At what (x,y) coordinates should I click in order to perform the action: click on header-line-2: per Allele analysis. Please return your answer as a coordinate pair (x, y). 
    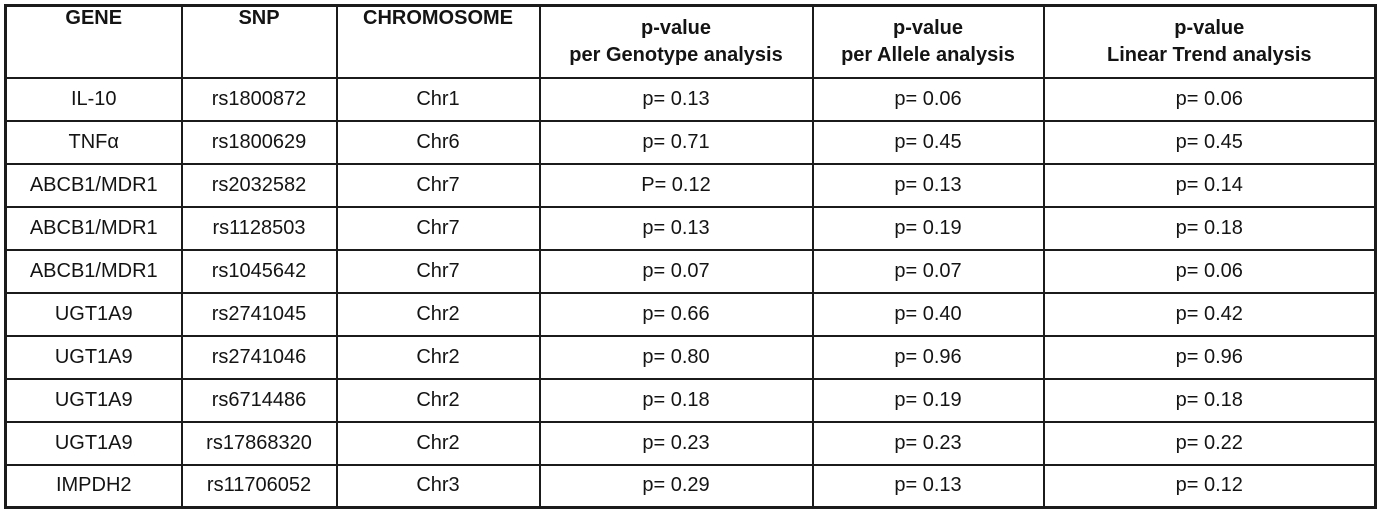
    Looking at the image, I should click on (928, 54).